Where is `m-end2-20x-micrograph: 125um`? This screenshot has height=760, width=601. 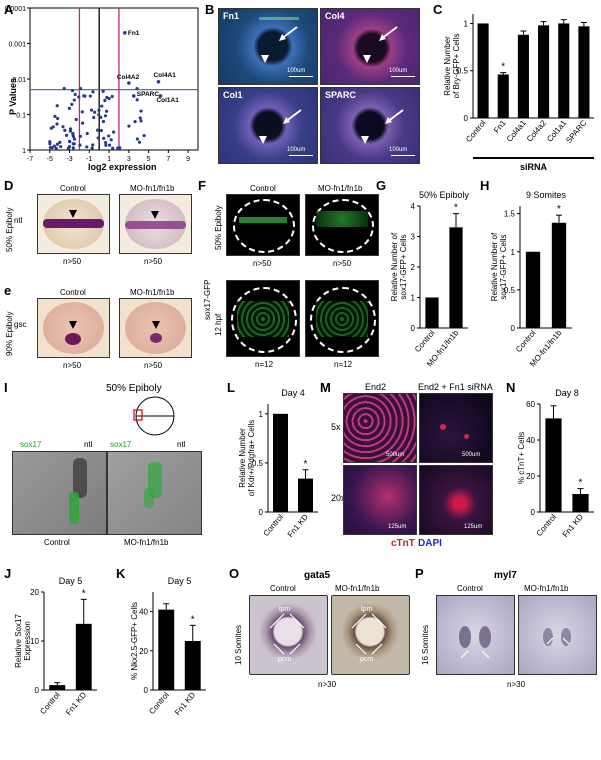
m-end2-20x-micrograph: 125um is located at coordinates (380, 500).